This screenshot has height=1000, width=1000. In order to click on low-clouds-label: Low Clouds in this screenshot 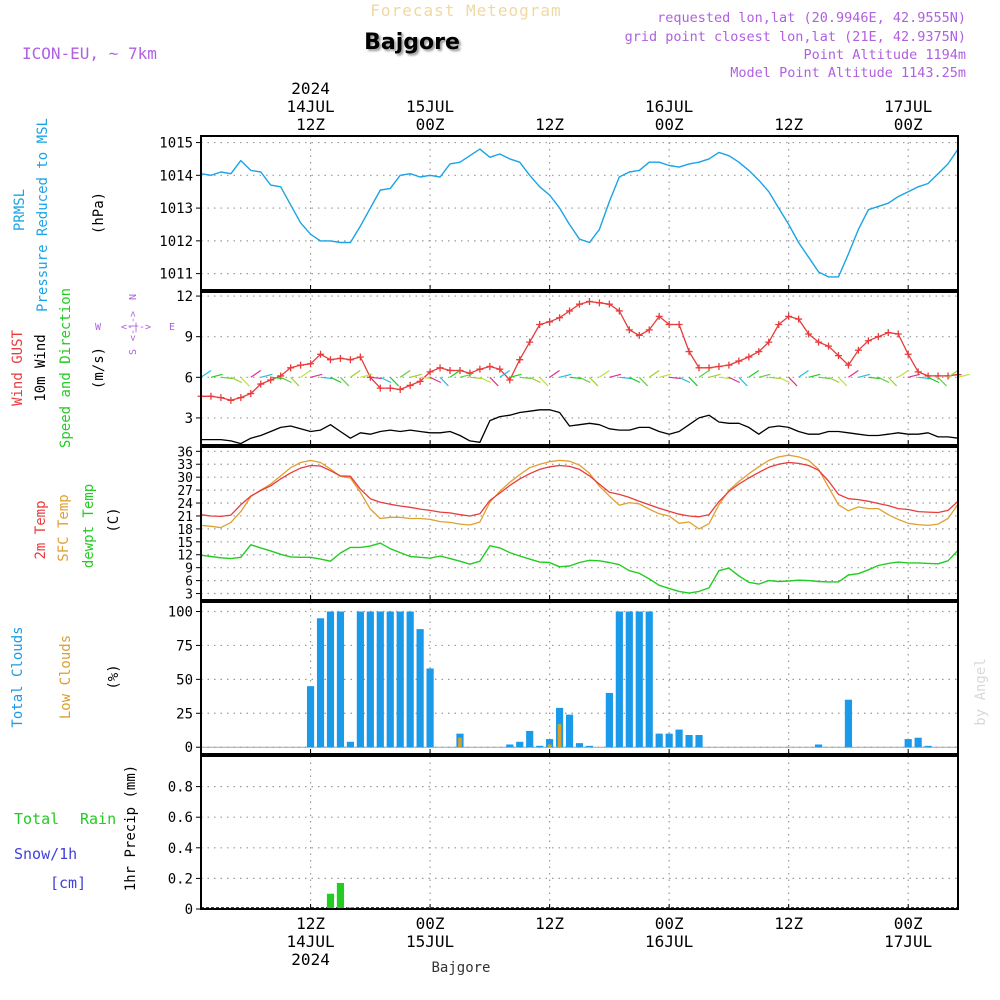, I will do `click(66, 677)`.